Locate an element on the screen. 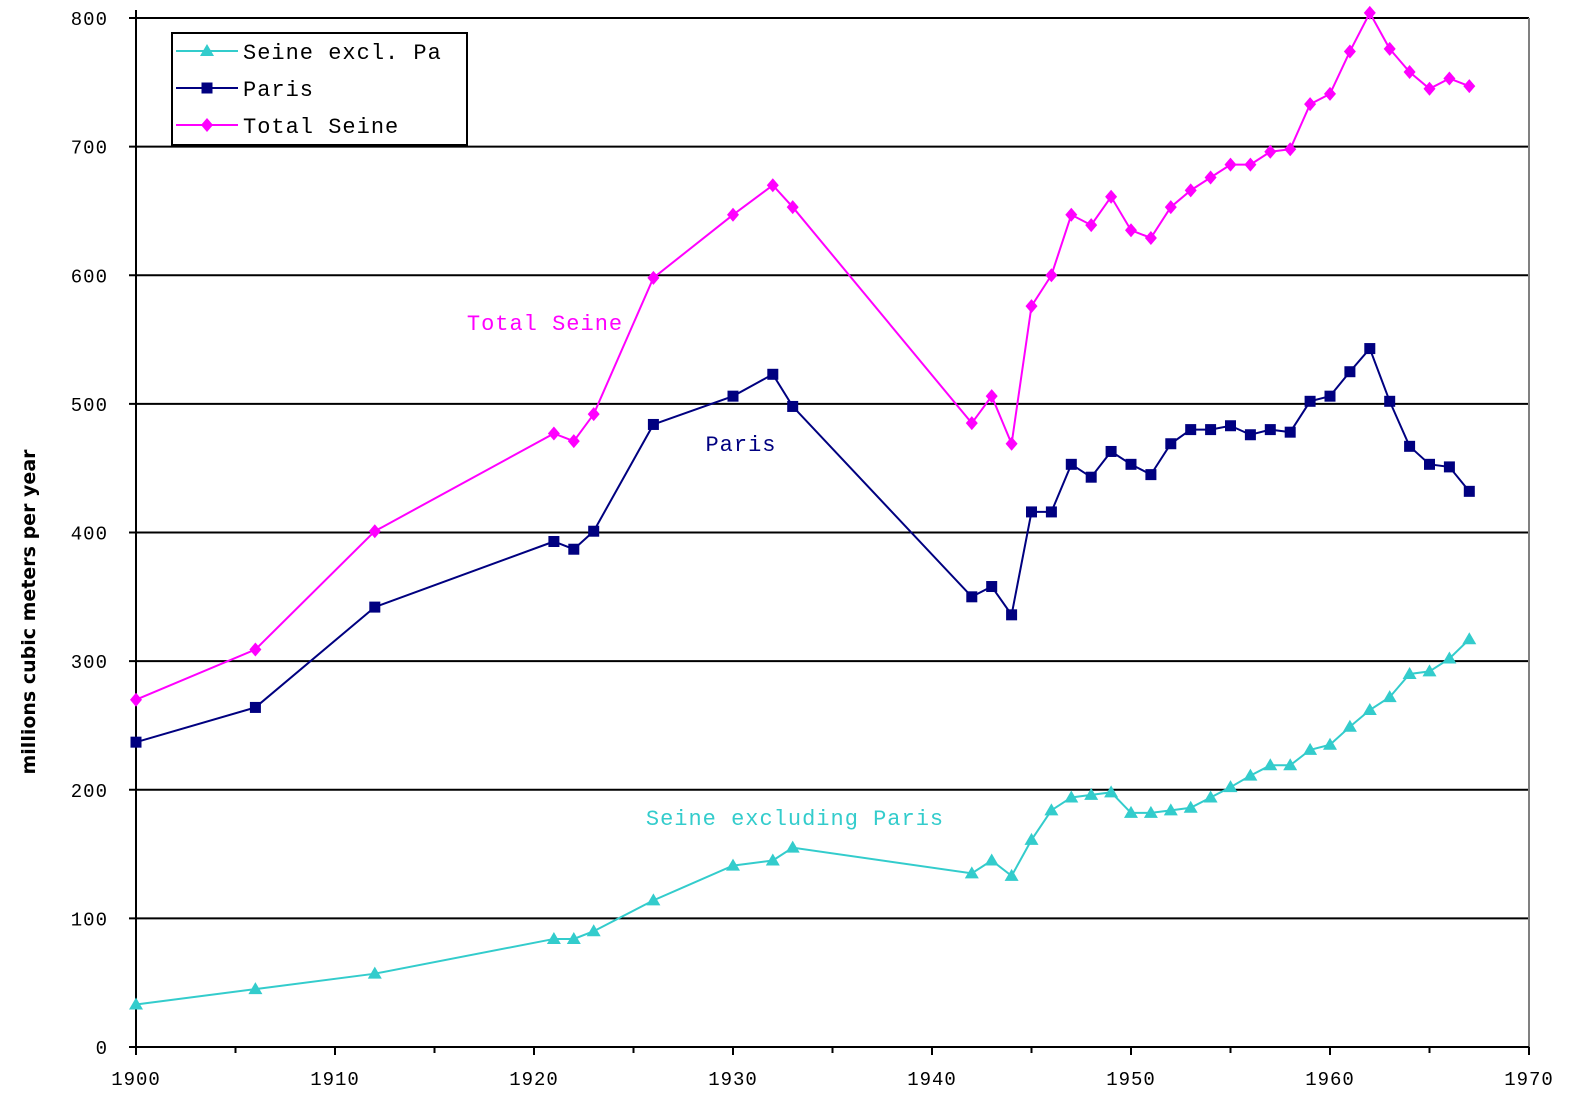 Image resolution: width=1576 pixels, height=1102 pixels. x-tick-label-1940: 1940 is located at coordinates (932, 1080).